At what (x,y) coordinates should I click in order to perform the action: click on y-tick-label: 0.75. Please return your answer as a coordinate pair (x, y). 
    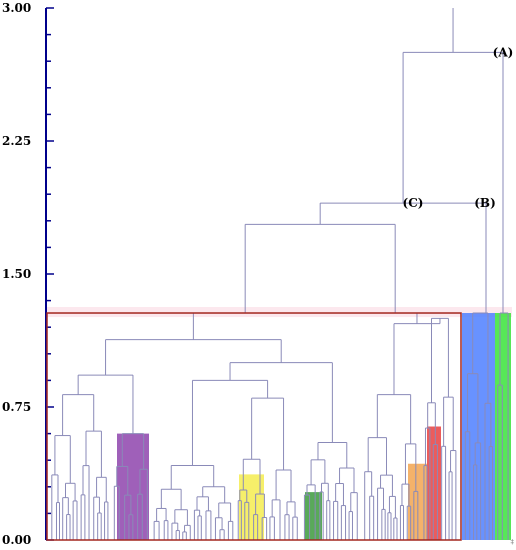
    Looking at the image, I should click on (16, 407).